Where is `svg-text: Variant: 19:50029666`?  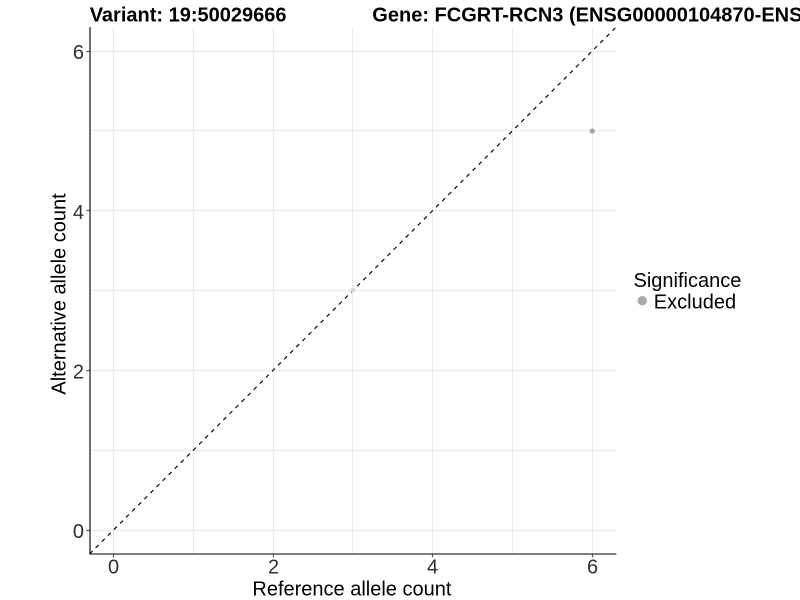 svg-text: Variant: 19:50029666 is located at coordinates (188, 15).